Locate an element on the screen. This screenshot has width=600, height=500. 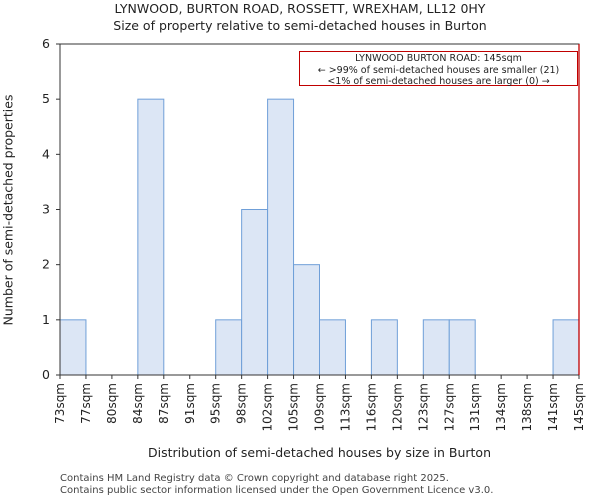
x-tick-label: 138sqm is located at coordinates (527, 407).